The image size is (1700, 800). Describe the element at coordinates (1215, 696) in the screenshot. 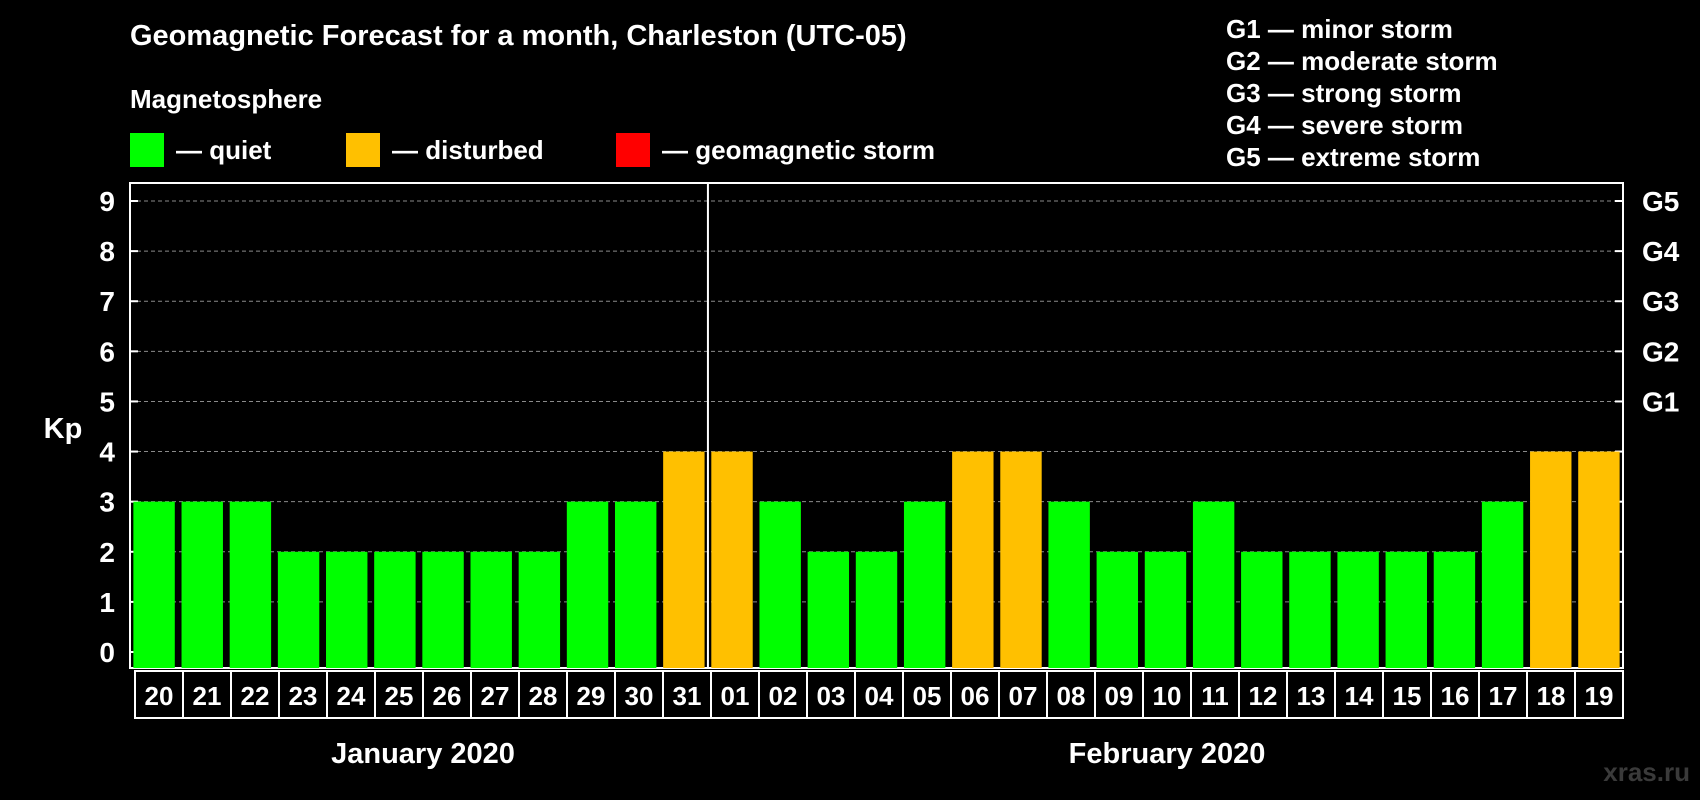

I see `x-tick-label: 11` at that location.